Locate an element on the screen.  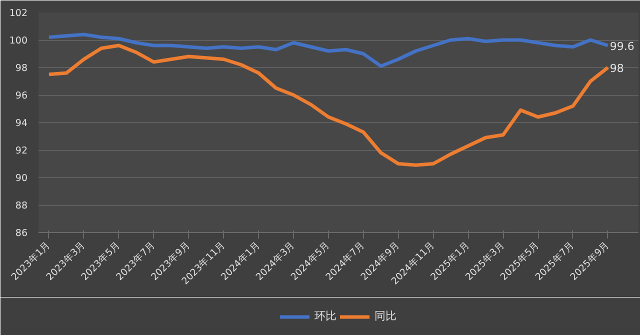
y-tick-label: 86 is located at coordinates (21, 233).